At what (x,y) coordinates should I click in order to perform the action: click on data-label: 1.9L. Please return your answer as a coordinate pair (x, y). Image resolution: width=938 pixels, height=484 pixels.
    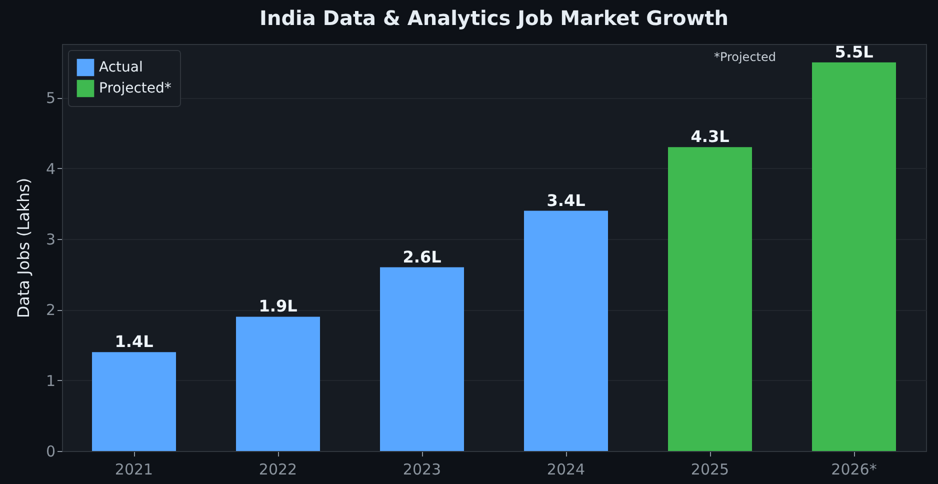
    Looking at the image, I should click on (278, 306).